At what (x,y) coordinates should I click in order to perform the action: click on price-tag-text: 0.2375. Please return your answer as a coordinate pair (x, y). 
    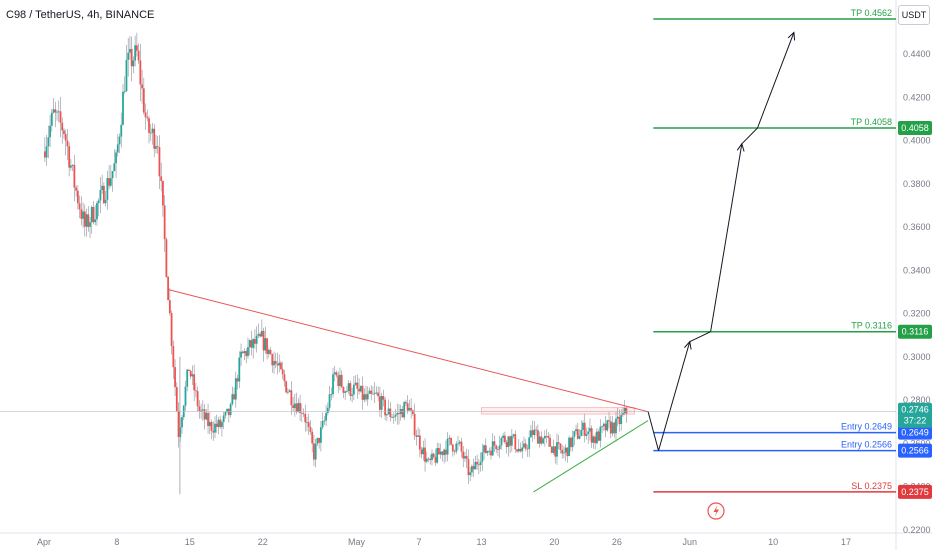
    Looking at the image, I should click on (915, 492).